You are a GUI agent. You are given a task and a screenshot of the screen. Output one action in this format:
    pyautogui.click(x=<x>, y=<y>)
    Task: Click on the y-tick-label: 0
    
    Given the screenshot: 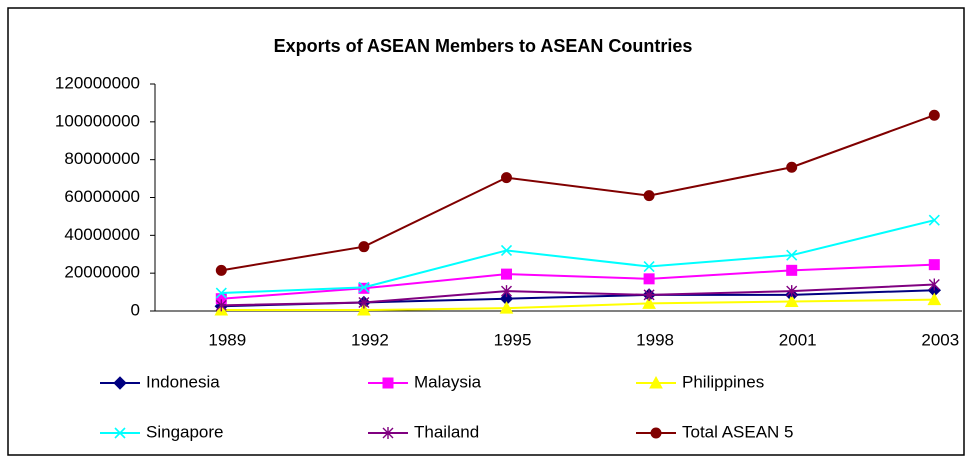 What is the action you would take?
    pyautogui.click(x=135, y=309)
    